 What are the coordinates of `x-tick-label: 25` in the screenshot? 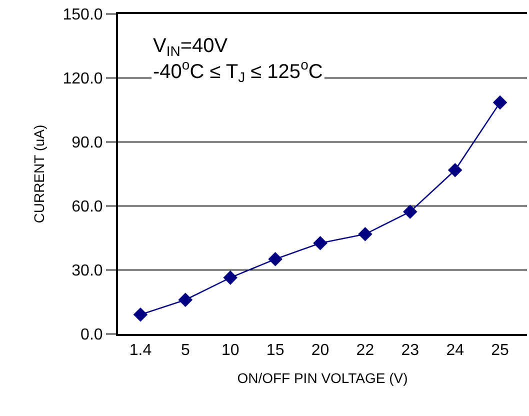 It's located at (500, 351).